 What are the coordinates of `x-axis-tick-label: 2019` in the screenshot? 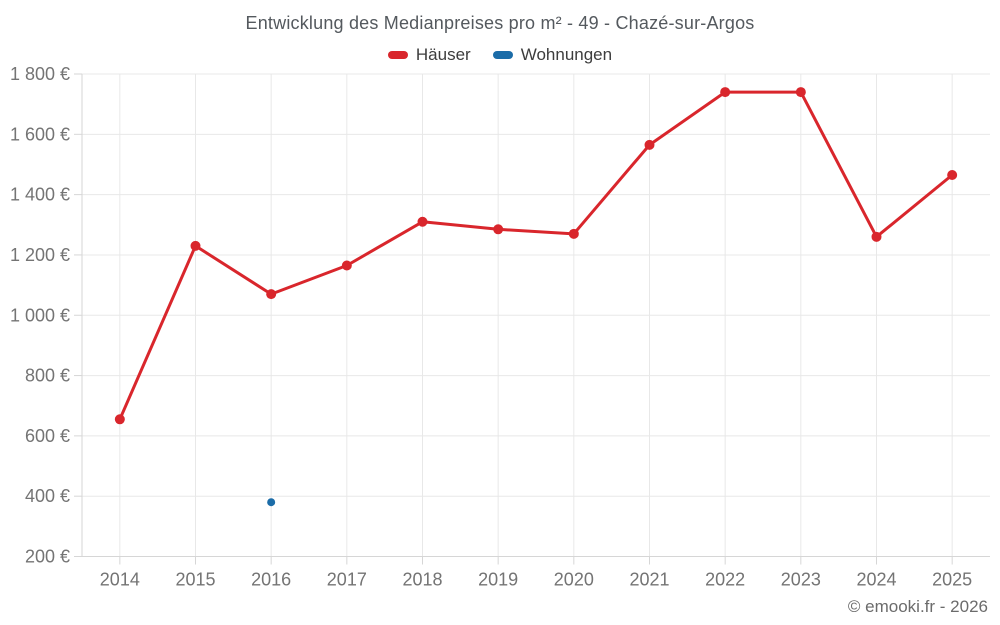 It's located at (498, 580).